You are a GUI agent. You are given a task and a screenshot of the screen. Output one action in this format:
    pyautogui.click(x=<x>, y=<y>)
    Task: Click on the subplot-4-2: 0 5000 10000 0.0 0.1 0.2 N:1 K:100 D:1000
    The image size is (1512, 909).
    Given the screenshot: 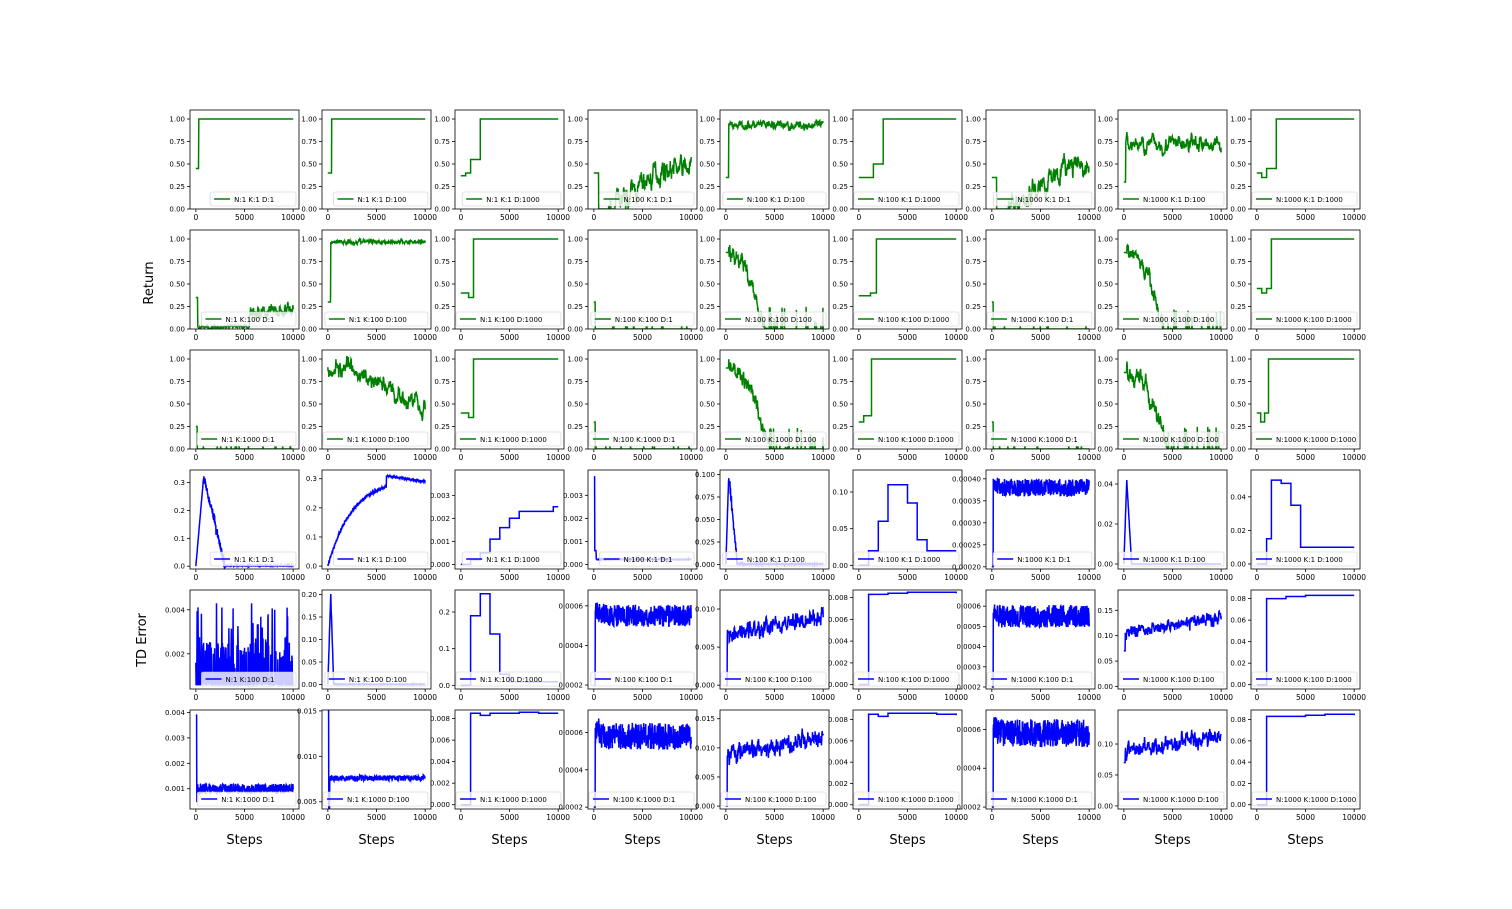 What is the action you would take?
    pyautogui.click(x=504, y=645)
    